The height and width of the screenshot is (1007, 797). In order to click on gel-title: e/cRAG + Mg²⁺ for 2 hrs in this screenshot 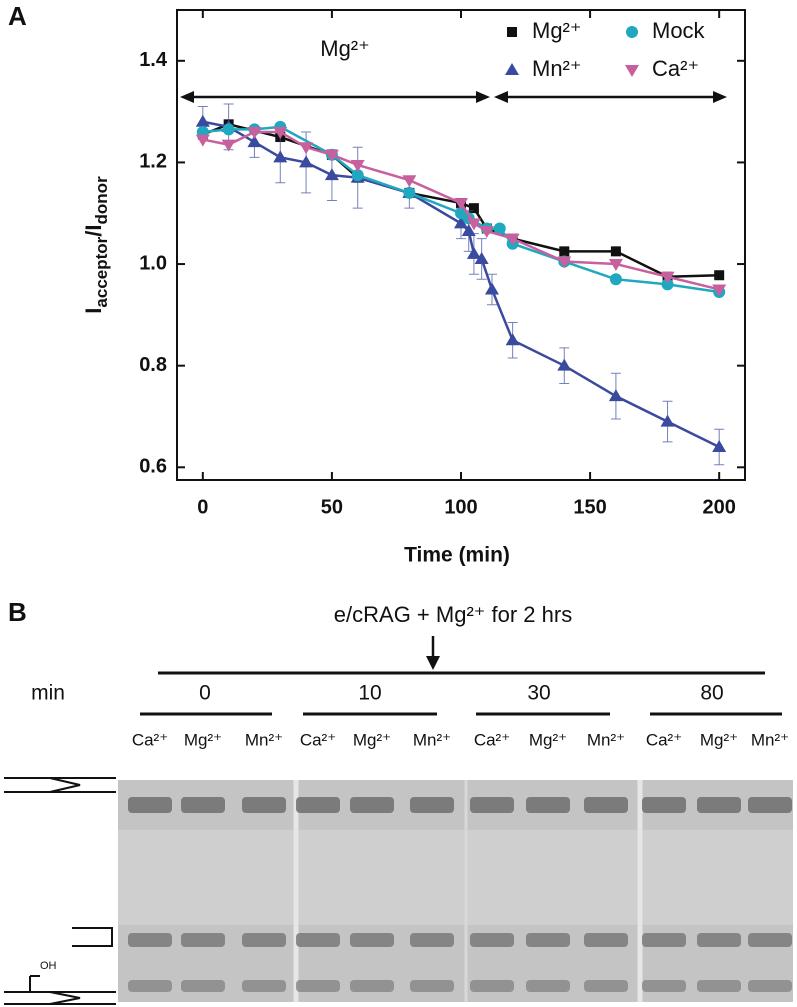, I will do `click(453, 614)`.